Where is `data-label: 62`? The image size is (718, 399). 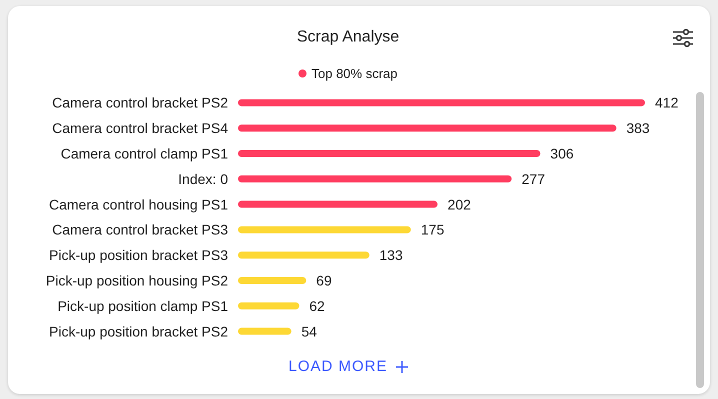
data-label: 62 is located at coordinates (317, 306).